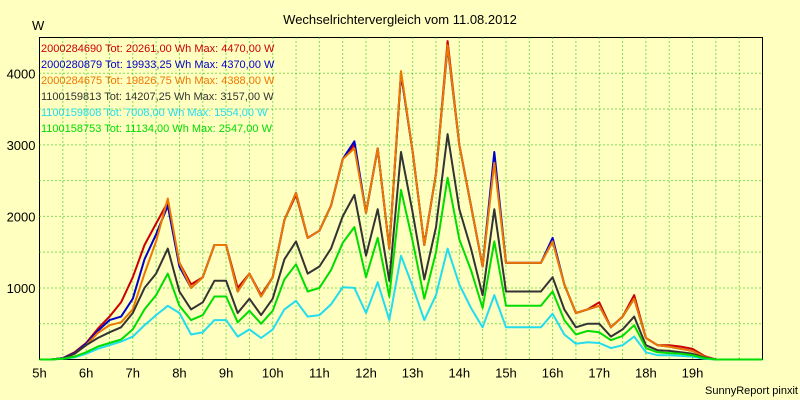 This screenshot has width=800, height=400. I want to click on x-tick-label: 14h, so click(459, 373).